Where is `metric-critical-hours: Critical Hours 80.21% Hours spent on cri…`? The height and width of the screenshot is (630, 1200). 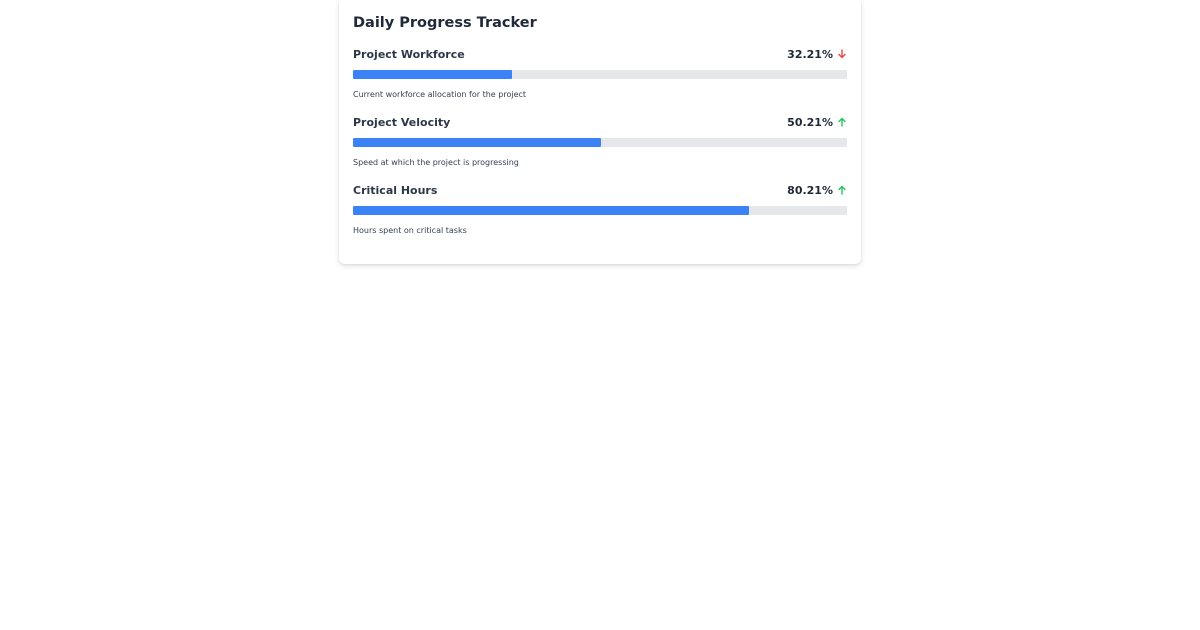 metric-critical-hours: Critical Hours 80.21% Hours spent on cri… is located at coordinates (600, 209).